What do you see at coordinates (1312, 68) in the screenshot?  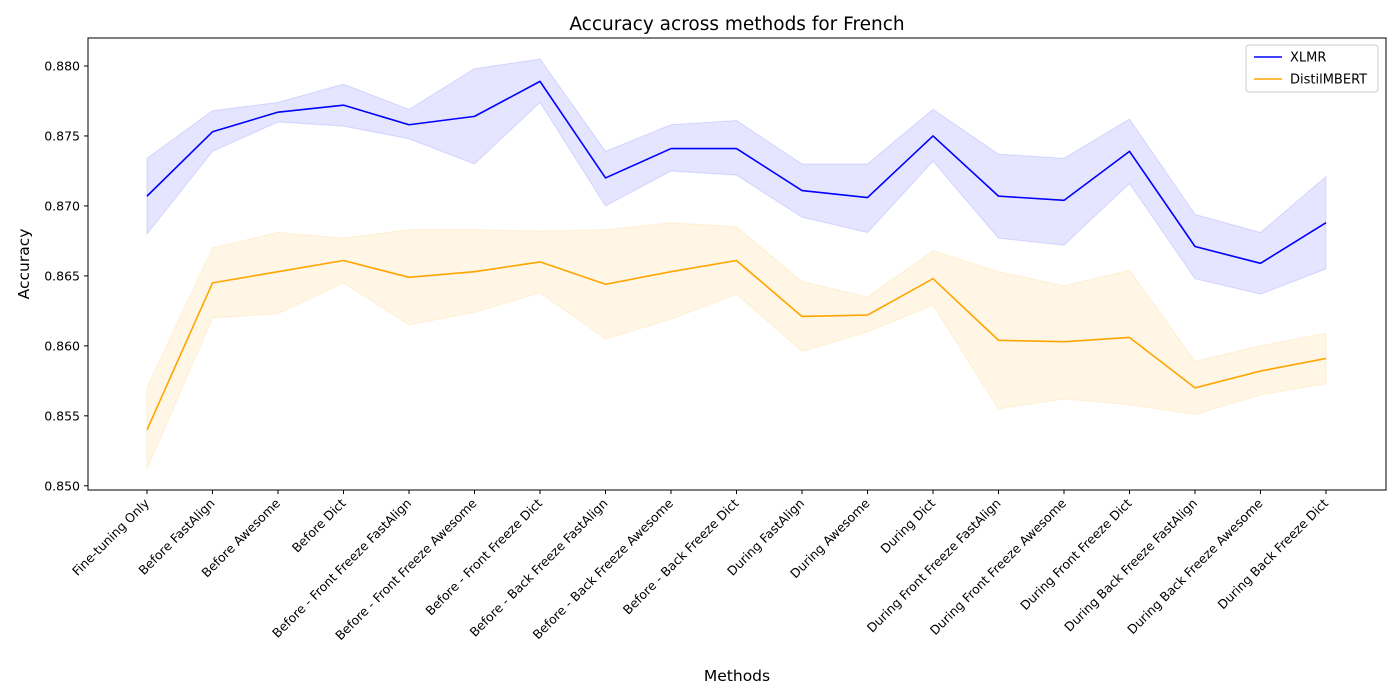 I see `legend: XLMR DistilMBERT` at bounding box center [1312, 68].